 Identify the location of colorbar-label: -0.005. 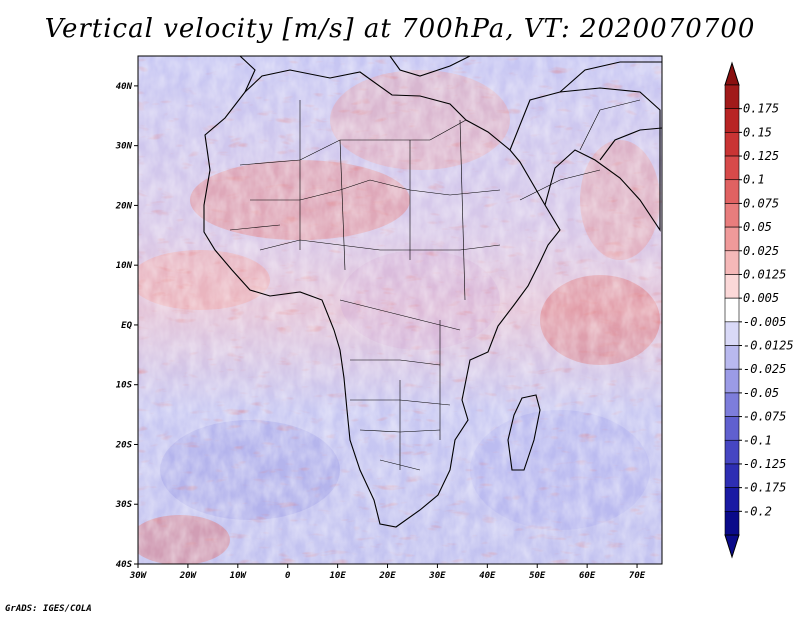
(764, 322).